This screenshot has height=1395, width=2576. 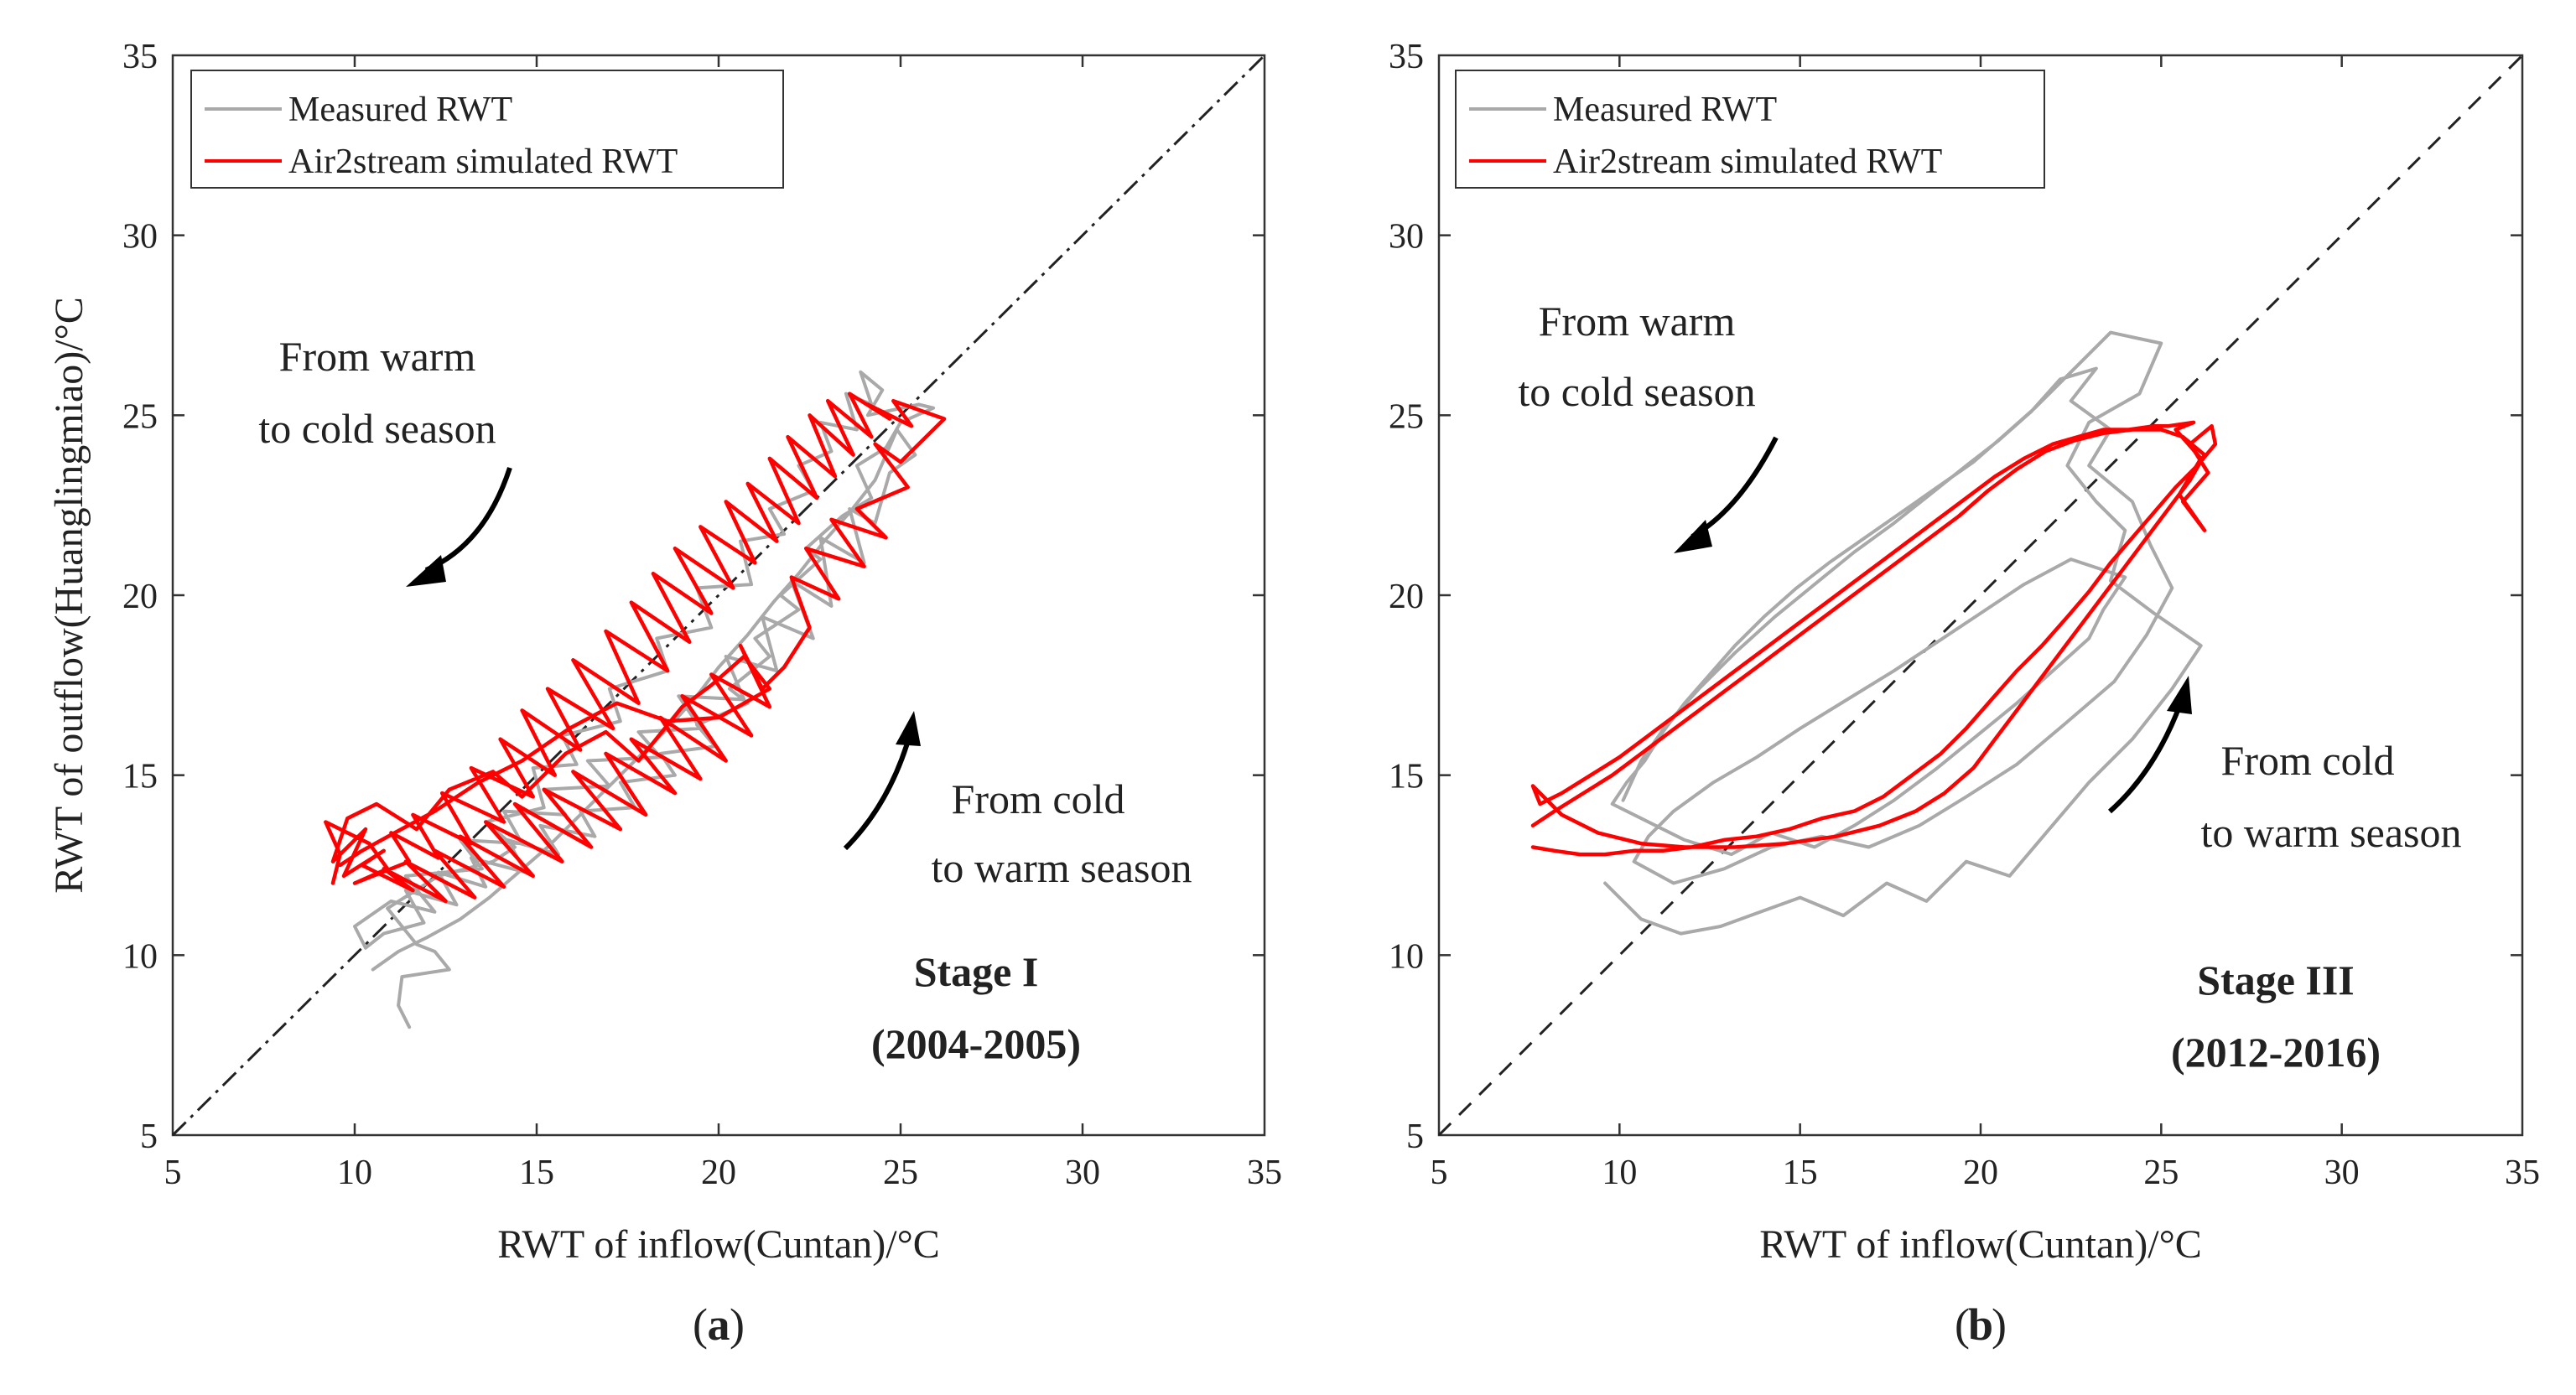 What do you see at coordinates (976, 1043) in the screenshot?
I see `panel-a-stage-years: (2004-2005)` at bounding box center [976, 1043].